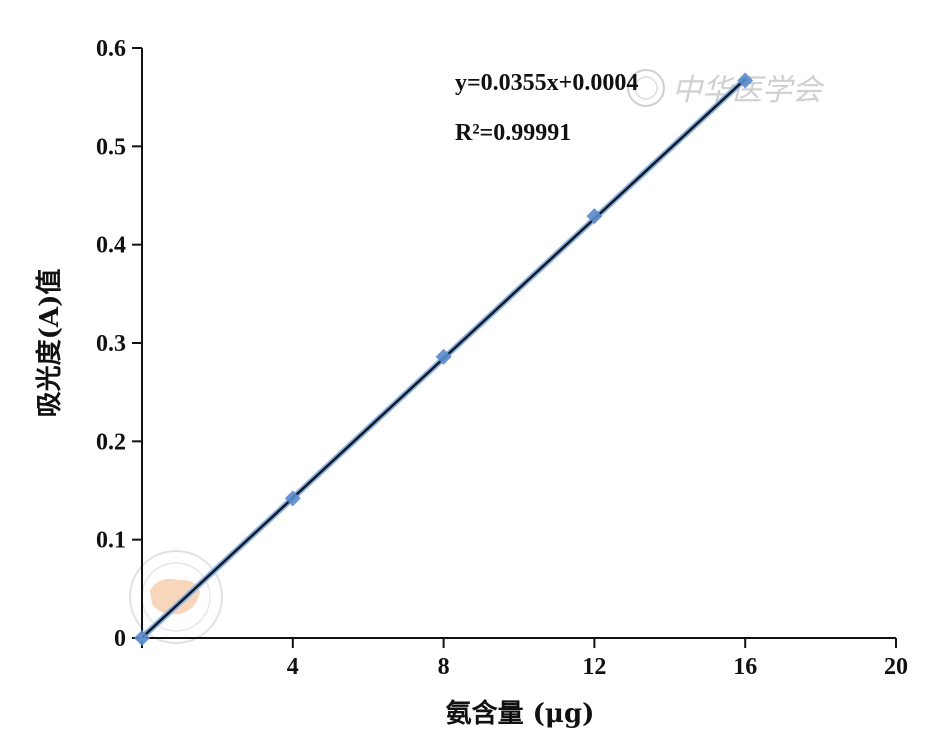  I want to click on y-tick-label: 0.5, so click(111, 147).